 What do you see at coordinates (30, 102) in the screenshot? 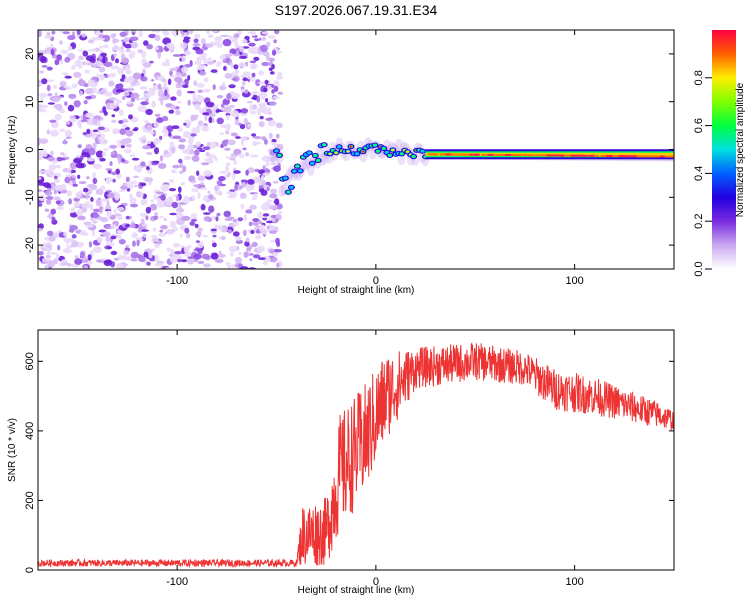
I see `spectrogram-y-tick-label: 10` at bounding box center [30, 102].